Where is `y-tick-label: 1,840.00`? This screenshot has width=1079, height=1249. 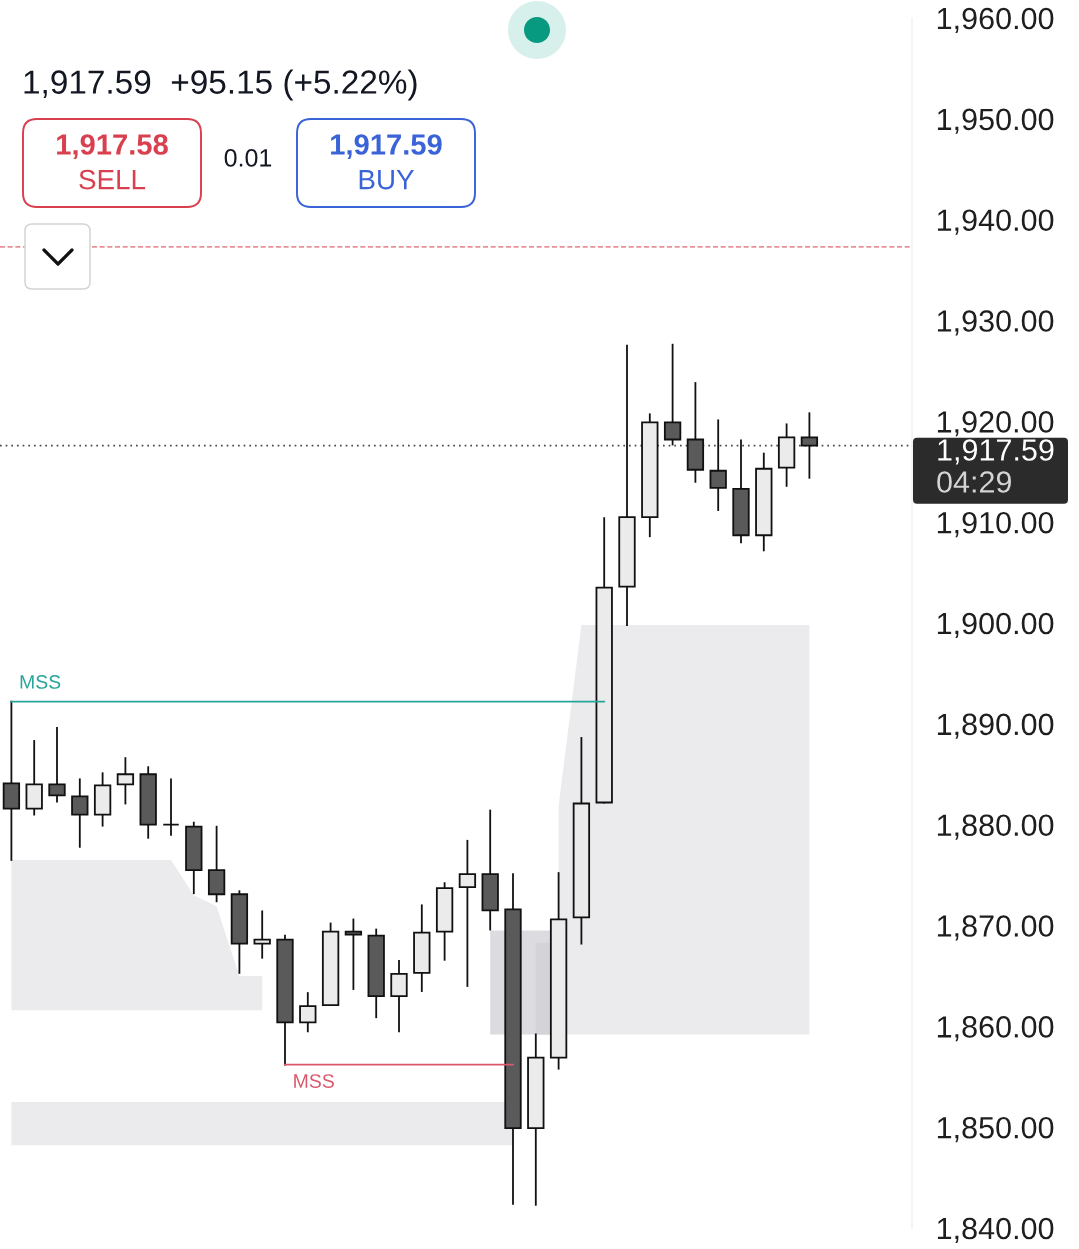 y-tick-label: 1,840.00 is located at coordinates (995, 1230).